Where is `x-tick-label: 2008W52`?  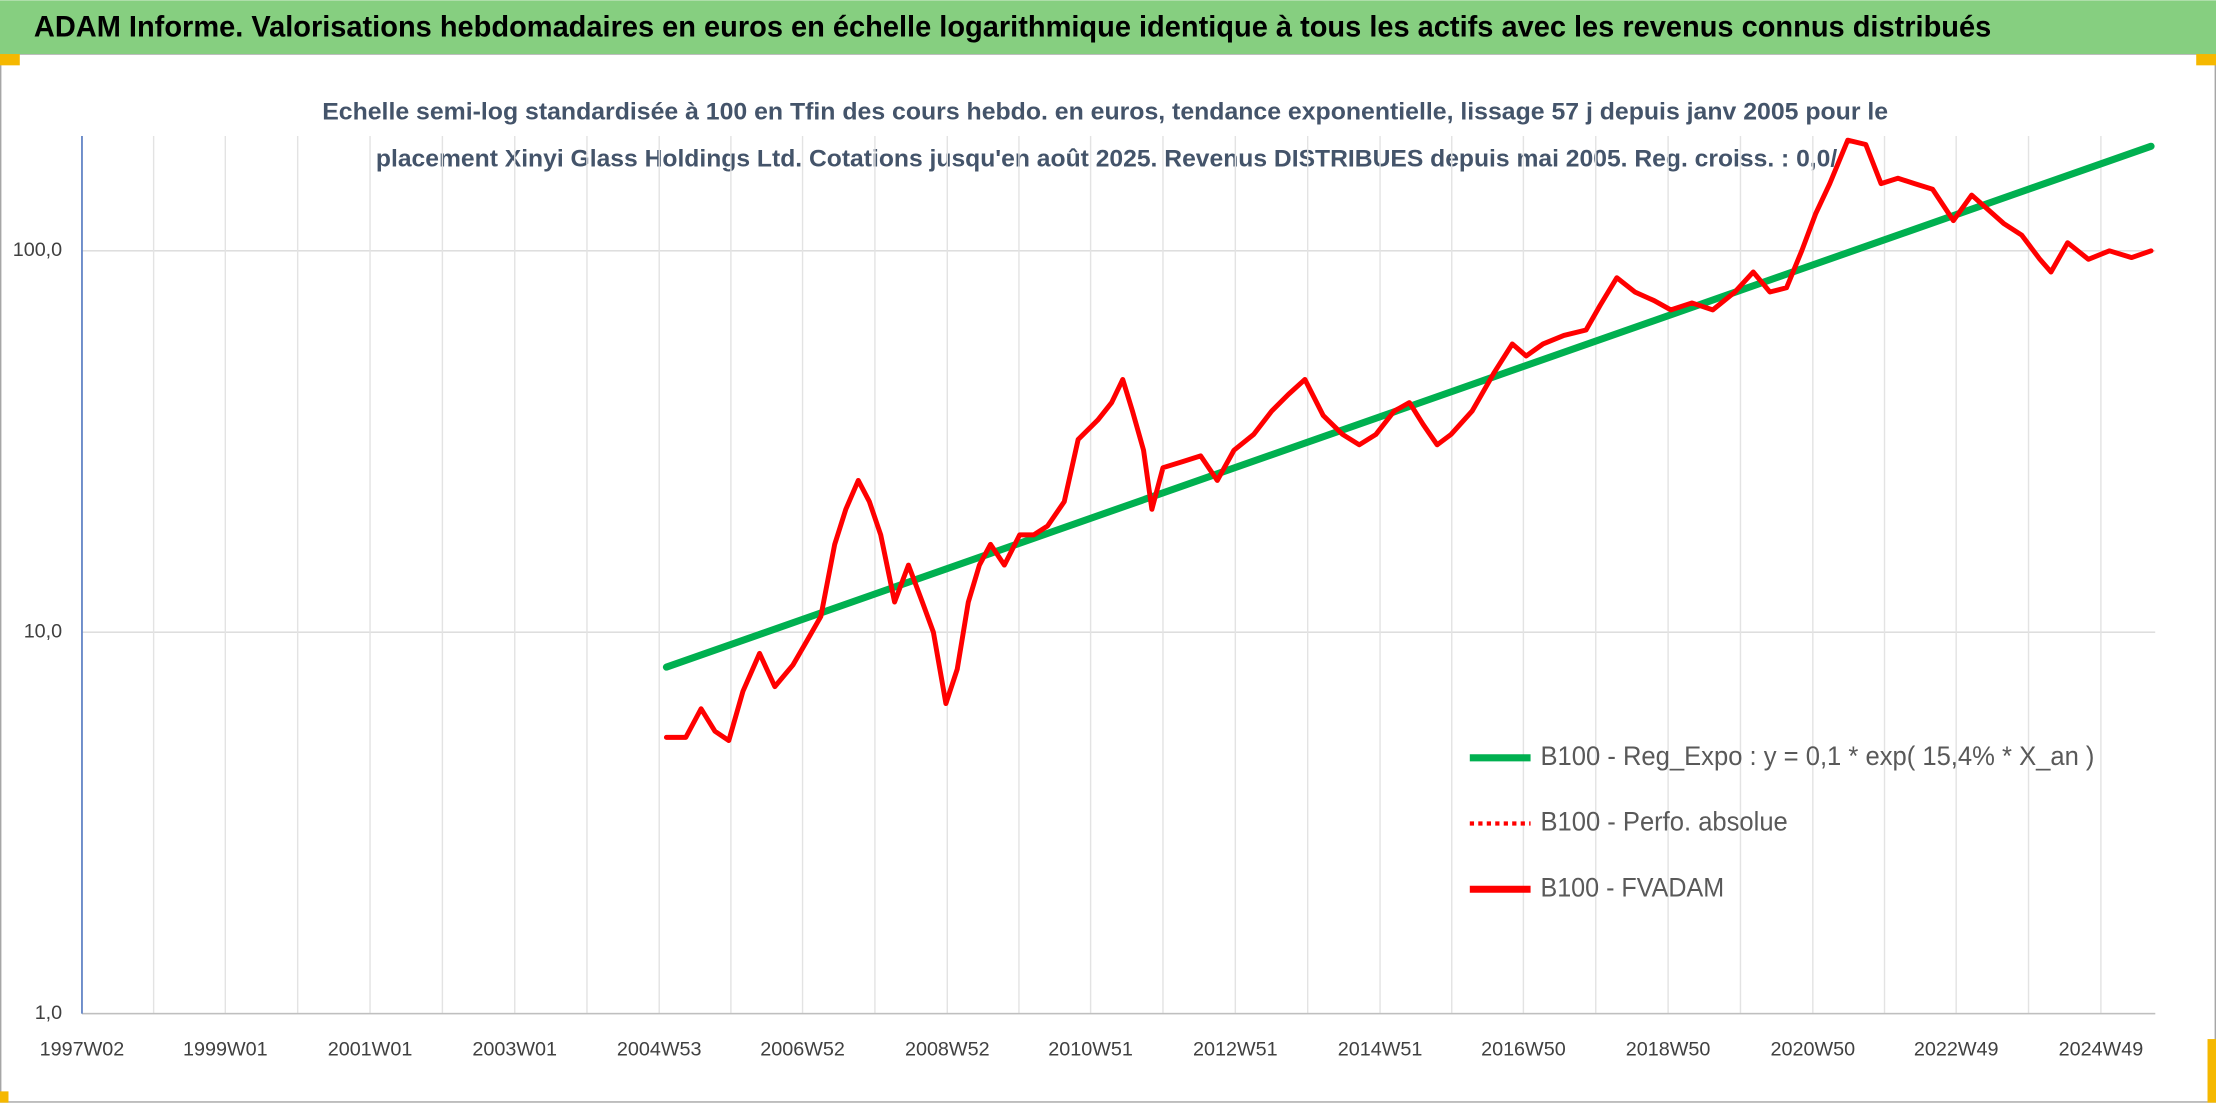 x-tick-label: 2008W52 is located at coordinates (947, 1050).